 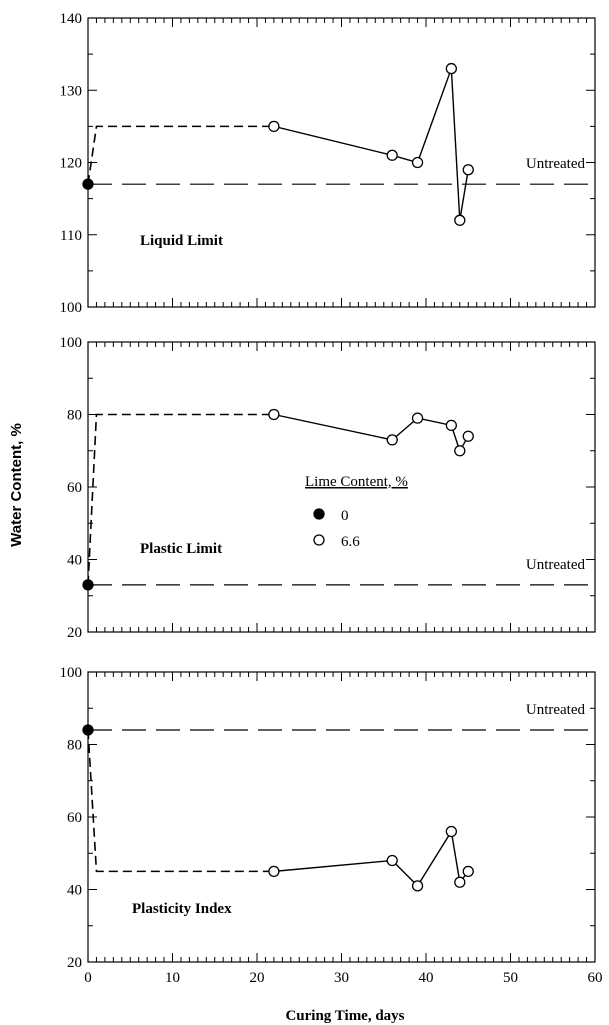 I want to click on y-tick-label: 120, so click(x=71, y=164).